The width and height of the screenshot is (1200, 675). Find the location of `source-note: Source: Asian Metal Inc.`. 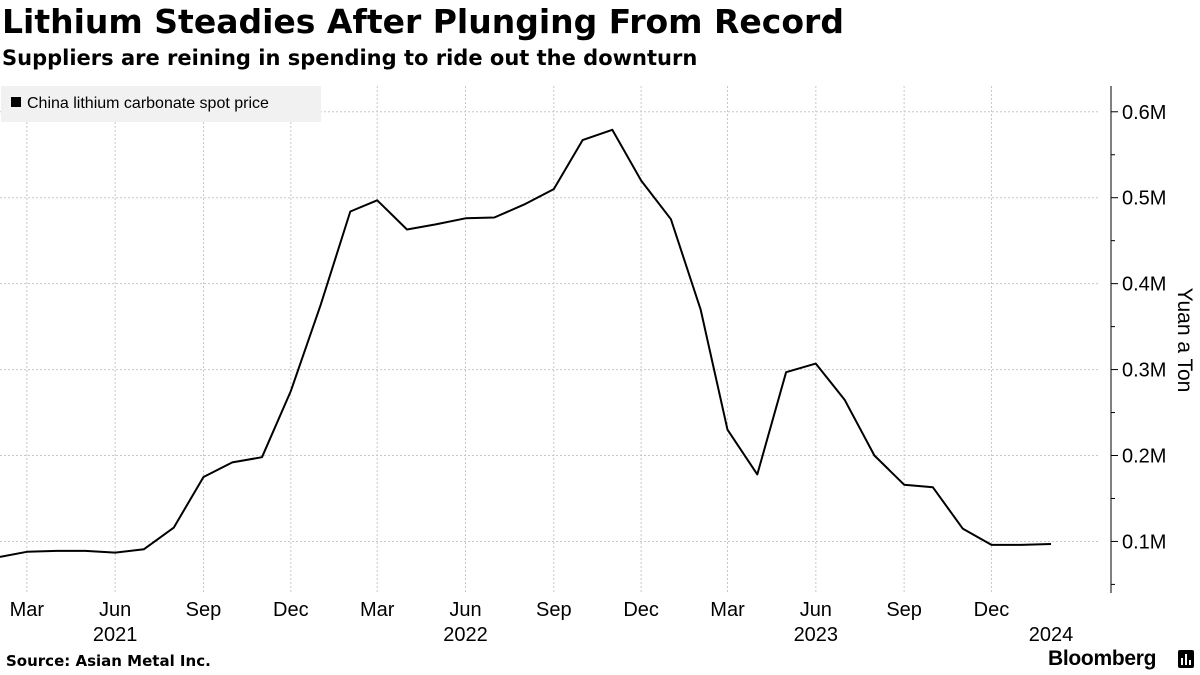

source-note: Source: Asian Metal Inc. is located at coordinates (108, 661).